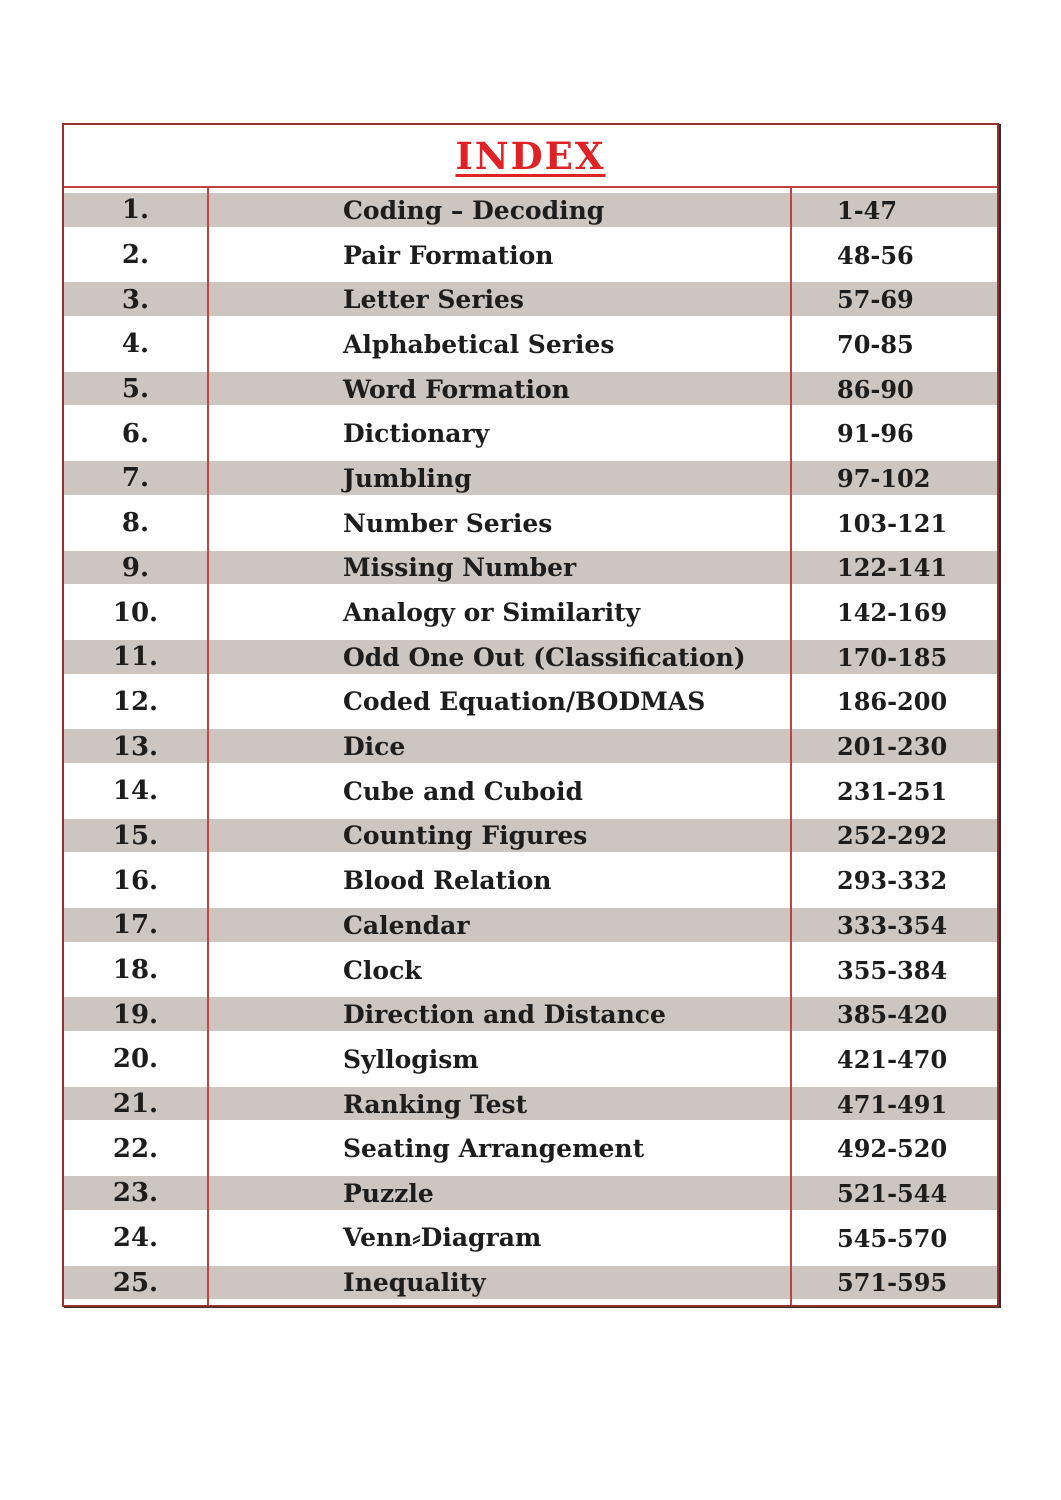 The image size is (1061, 1500). I want to click on page-range-cell: 1-47, so click(893, 210).